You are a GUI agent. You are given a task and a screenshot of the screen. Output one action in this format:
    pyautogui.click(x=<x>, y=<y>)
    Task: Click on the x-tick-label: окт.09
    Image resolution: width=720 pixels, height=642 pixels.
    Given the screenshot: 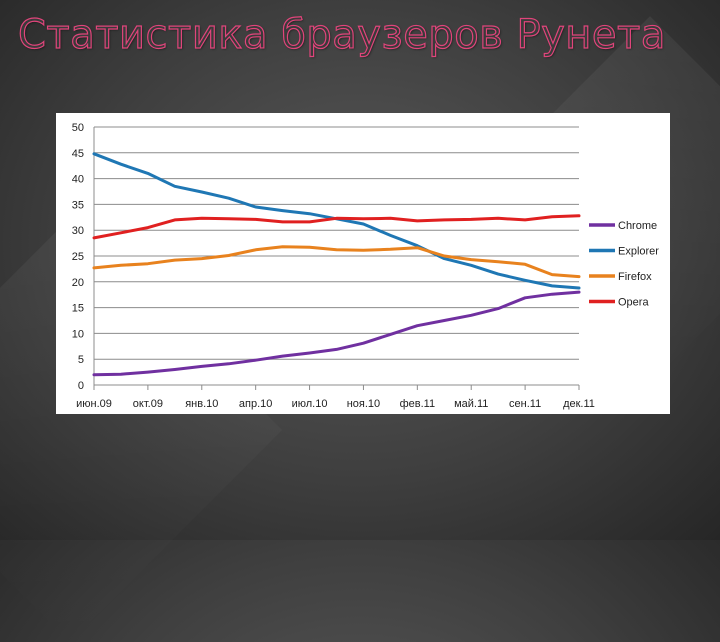 What is the action you would take?
    pyautogui.click(x=148, y=404)
    